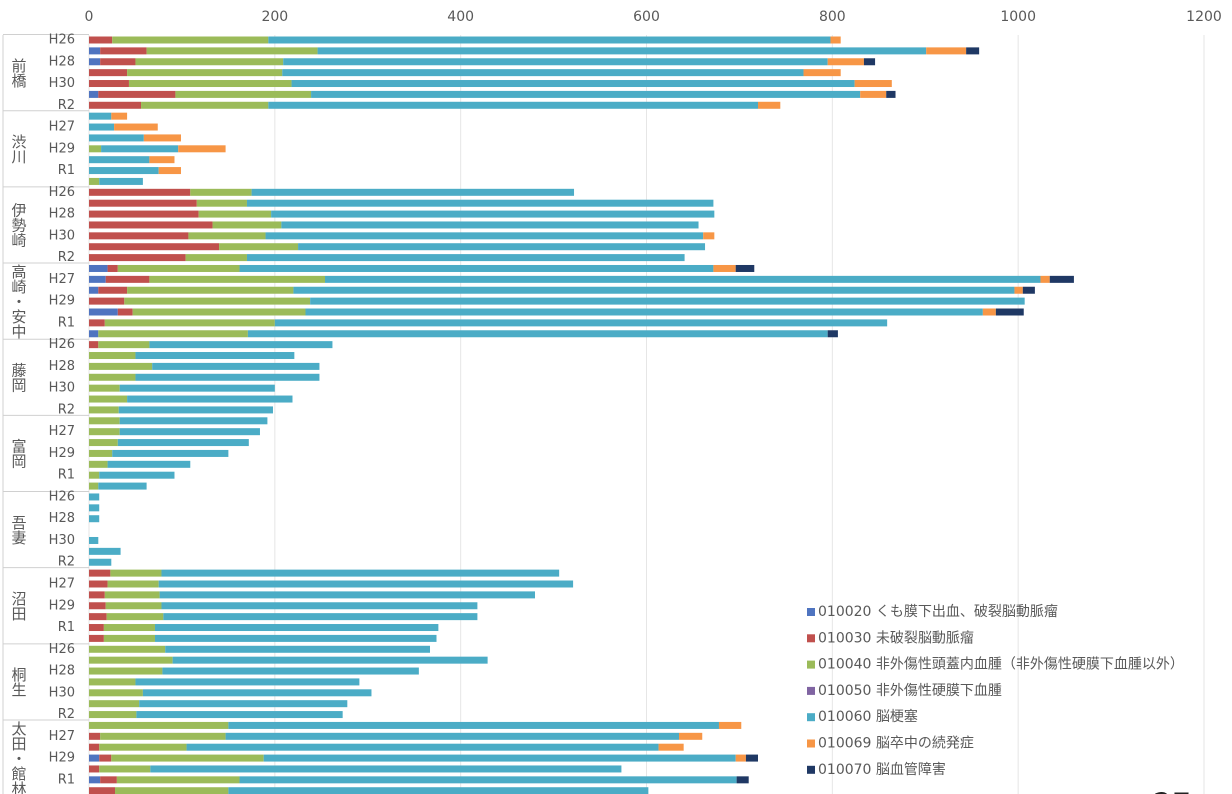 Image resolution: width=1232 pixels, height=794 pixels. What do you see at coordinates (62, 671) in the screenshot?
I see `y-tick-label: H28` at bounding box center [62, 671].